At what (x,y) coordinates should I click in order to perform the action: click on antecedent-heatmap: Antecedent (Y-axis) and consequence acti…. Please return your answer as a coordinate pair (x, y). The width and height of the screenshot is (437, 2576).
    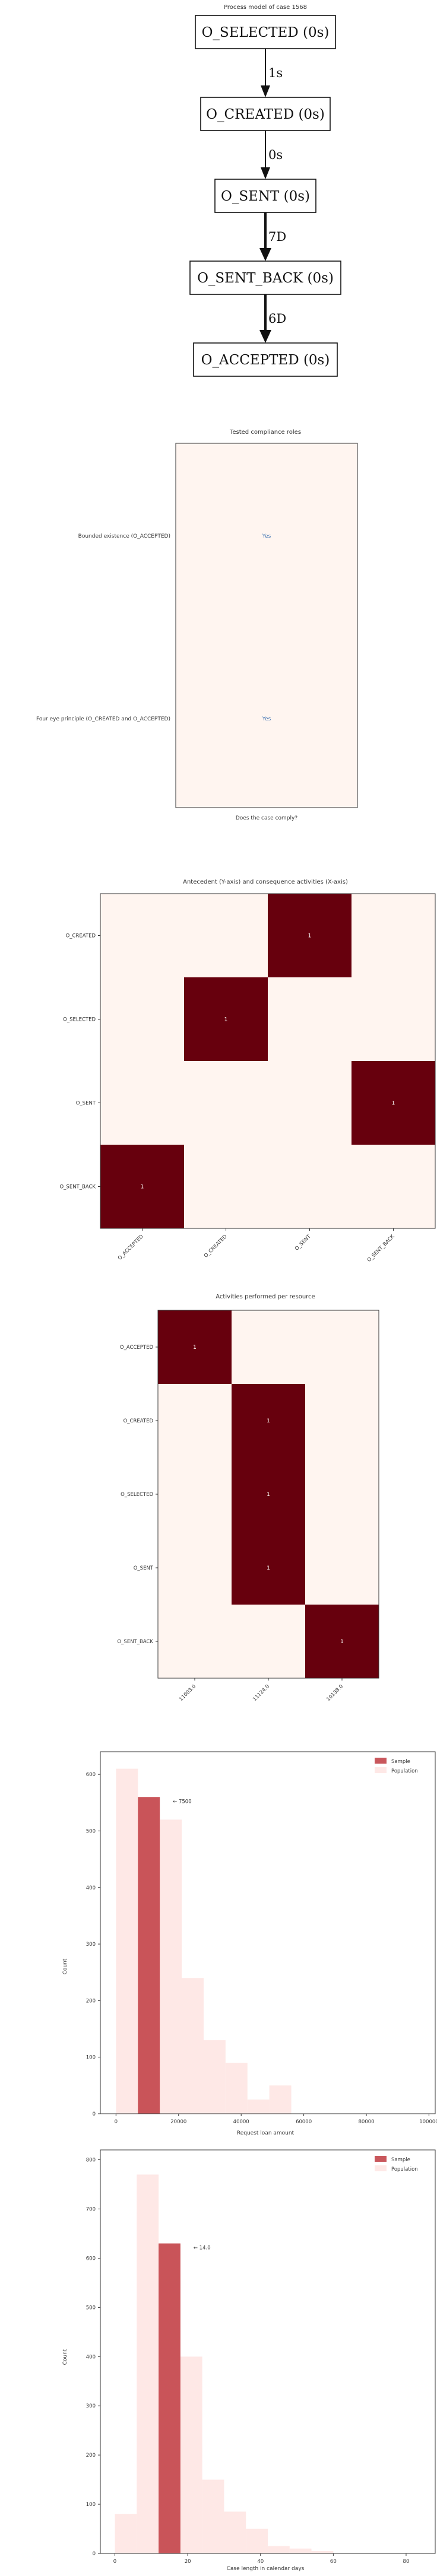
    Looking at the image, I should click on (247, 1071).